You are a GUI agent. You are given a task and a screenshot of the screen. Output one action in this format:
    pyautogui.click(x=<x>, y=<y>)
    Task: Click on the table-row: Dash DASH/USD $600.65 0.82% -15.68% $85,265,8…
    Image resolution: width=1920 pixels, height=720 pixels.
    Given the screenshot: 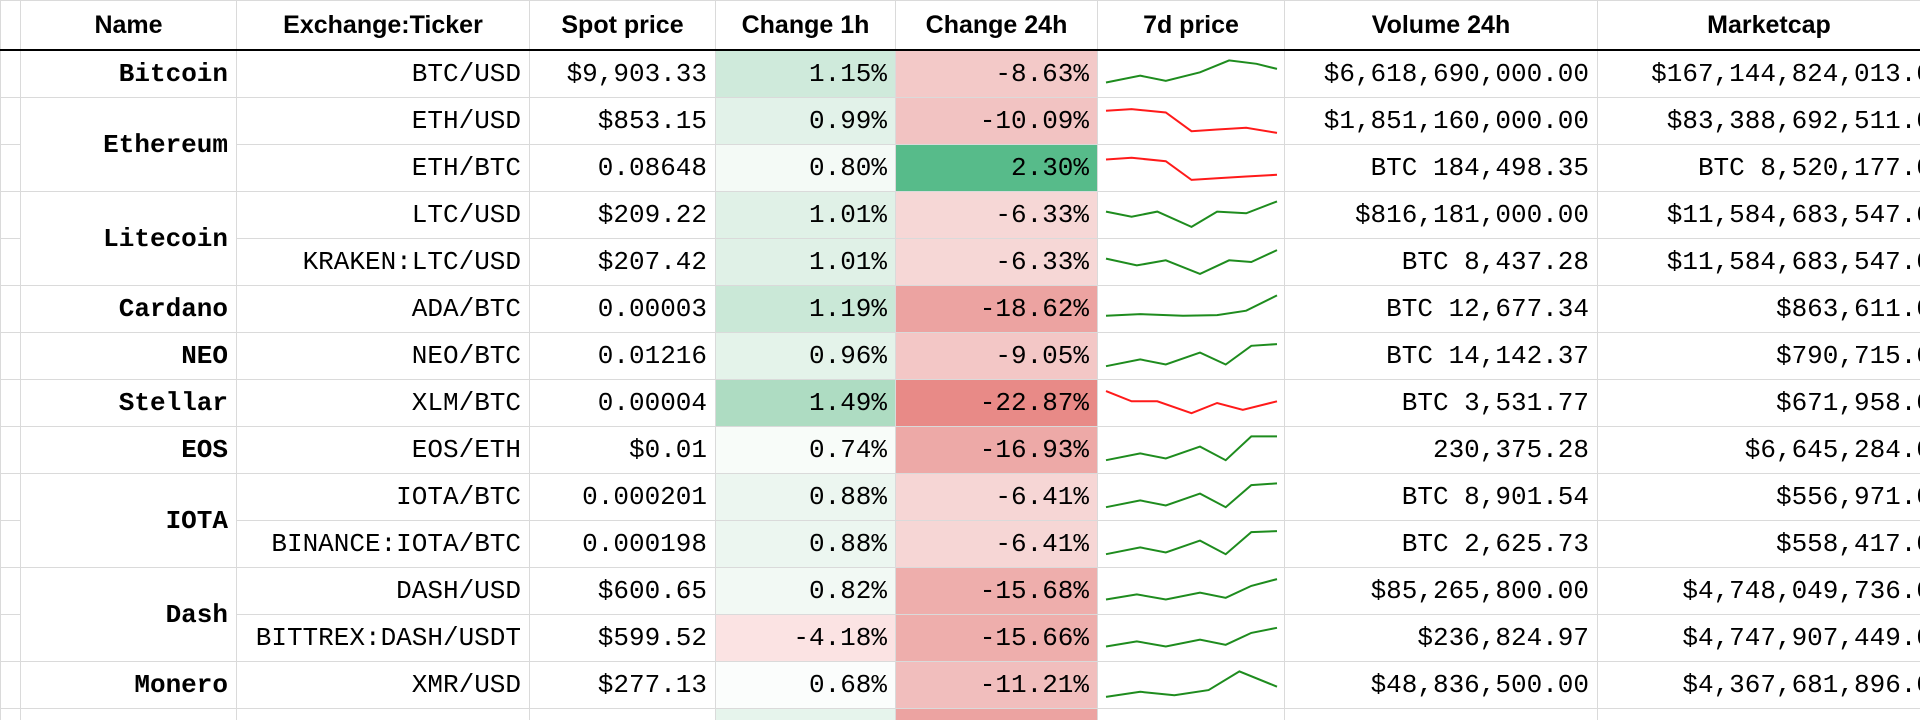 What is the action you would take?
    pyautogui.click(x=960, y=614)
    